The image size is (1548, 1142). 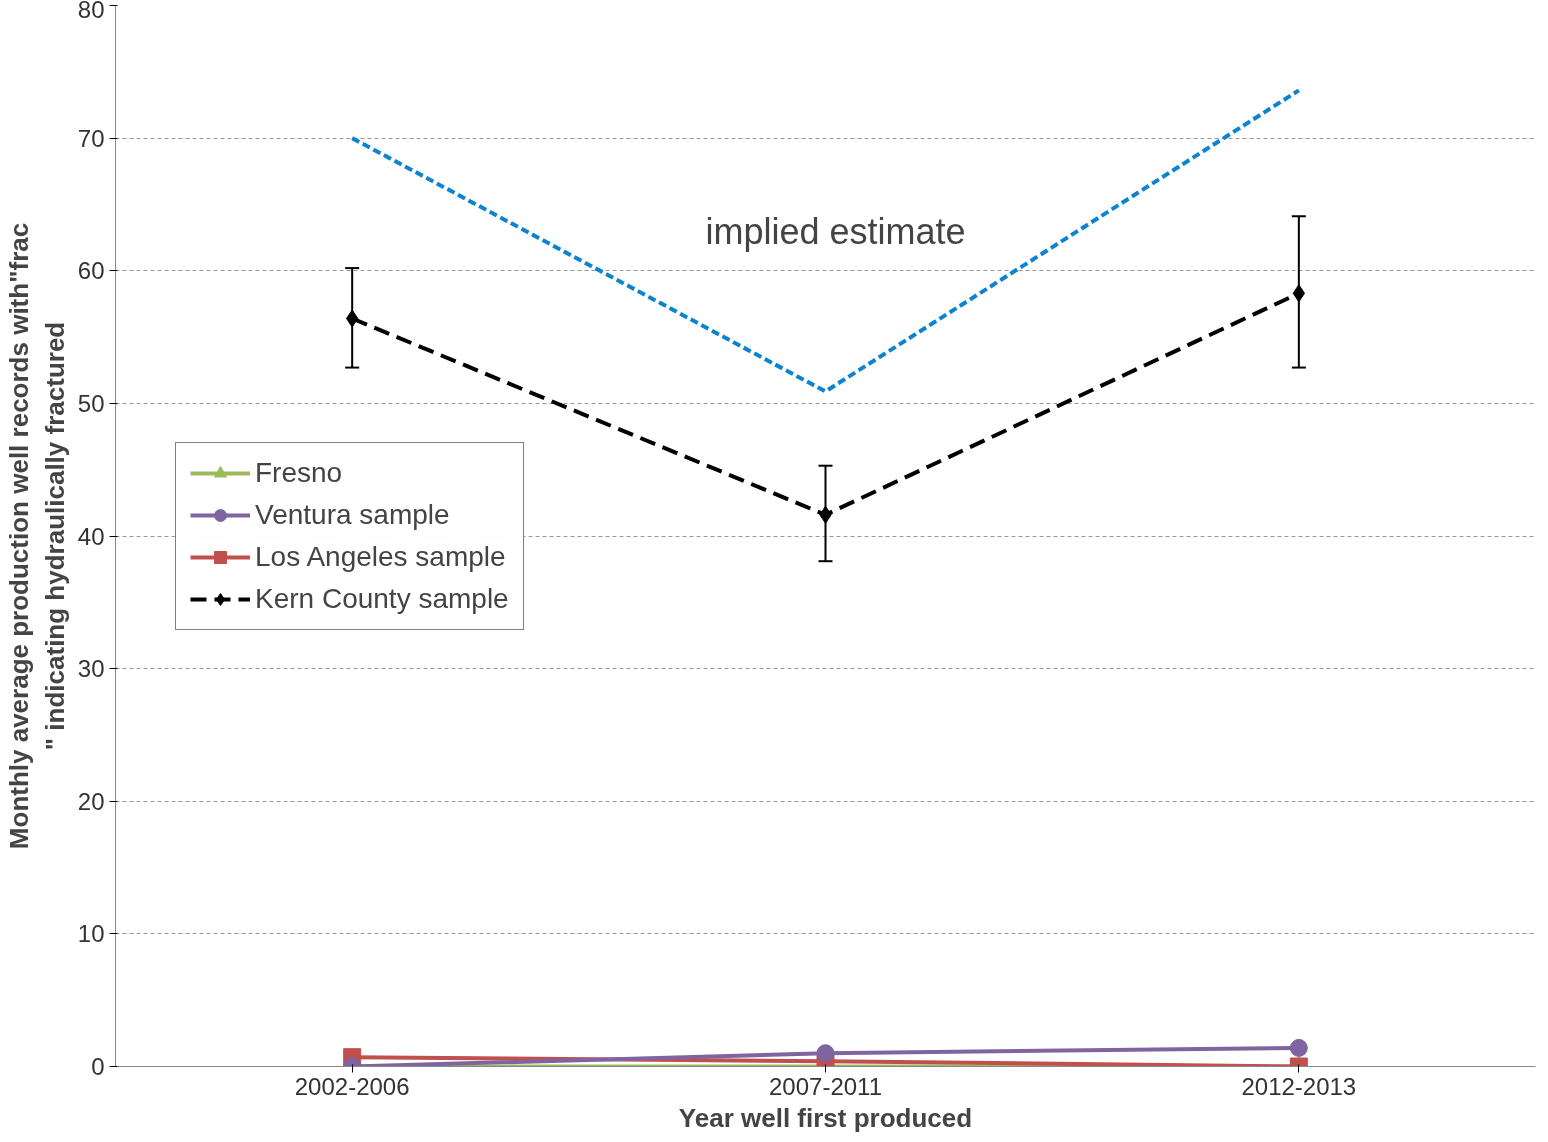 What do you see at coordinates (91, 11) in the screenshot?
I see `y-tick-label: 80` at bounding box center [91, 11].